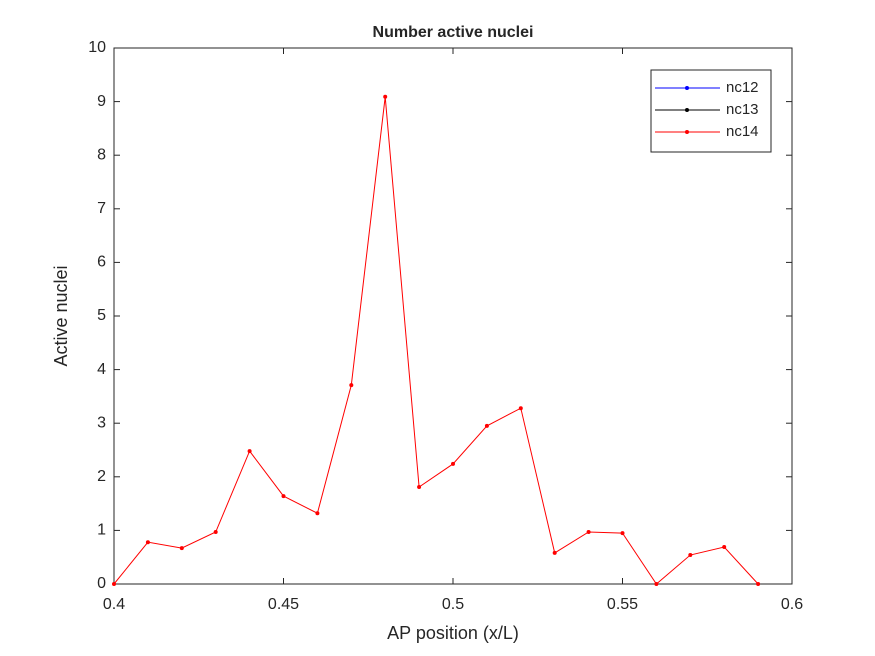 The width and height of the screenshot is (875, 656). What do you see at coordinates (453, 604) in the screenshot?
I see `x-tick-label: 0.5` at bounding box center [453, 604].